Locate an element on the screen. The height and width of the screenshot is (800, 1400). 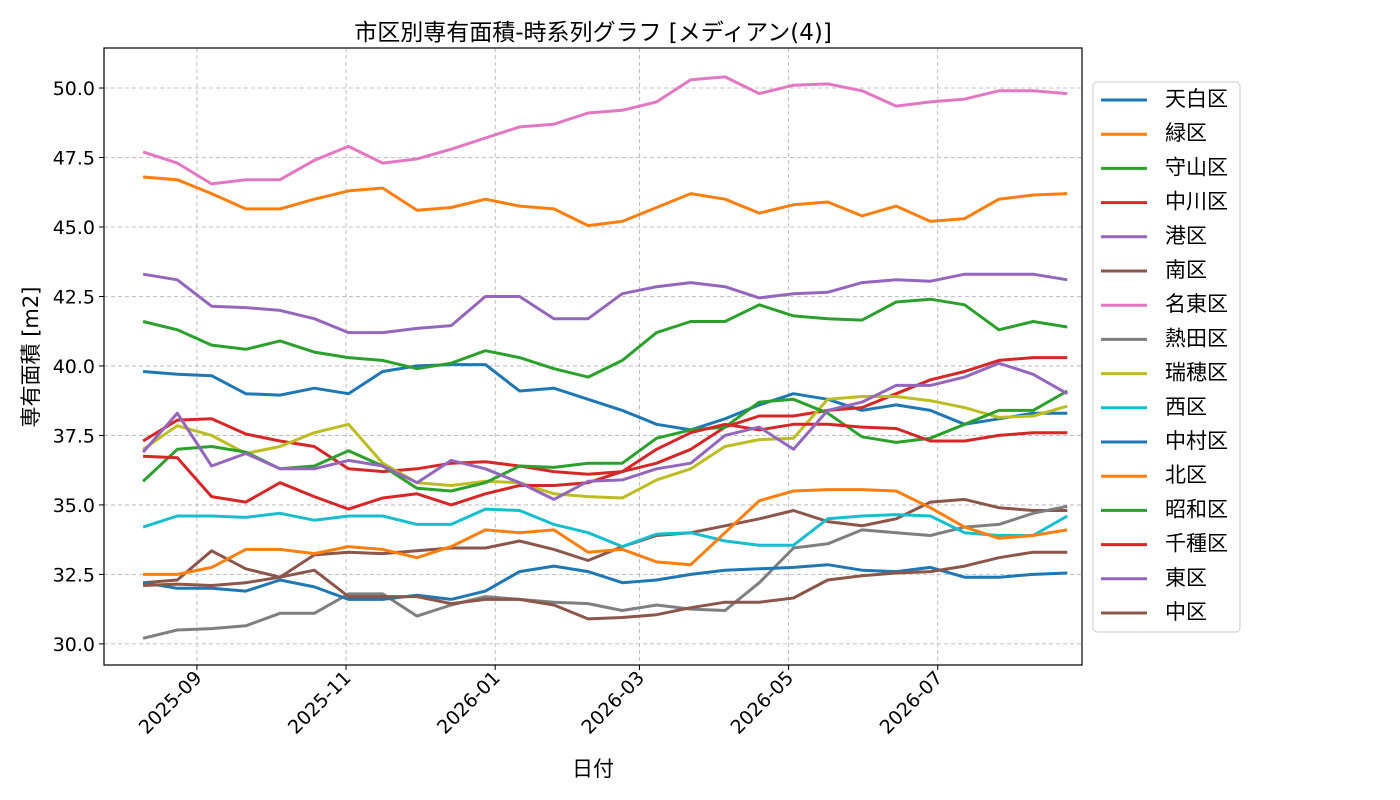
legend-box is located at coordinates (1166, 357).